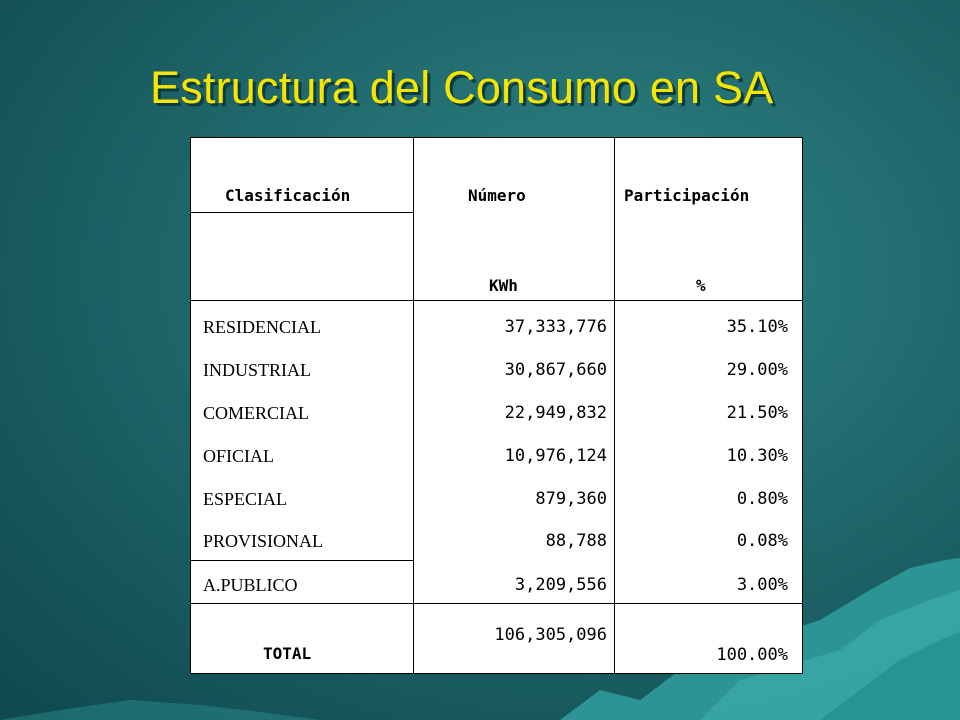  I want to click on row-pct: 35.10%, so click(757, 327).